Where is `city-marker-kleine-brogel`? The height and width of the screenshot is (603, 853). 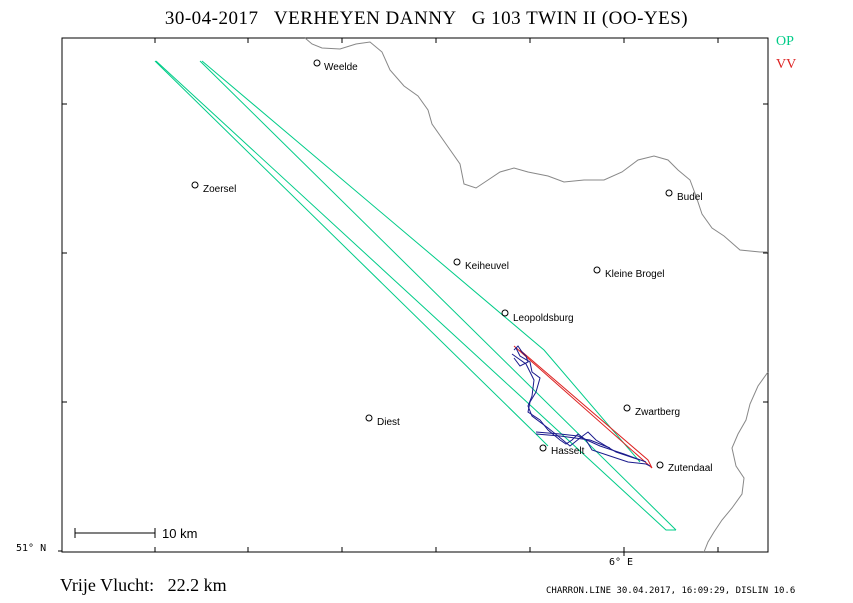
city-marker-kleine-brogel is located at coordinates (597, 270).